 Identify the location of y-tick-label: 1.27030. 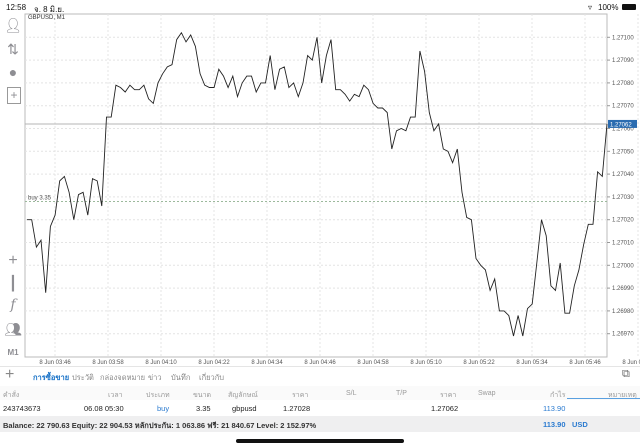
(623, 198).